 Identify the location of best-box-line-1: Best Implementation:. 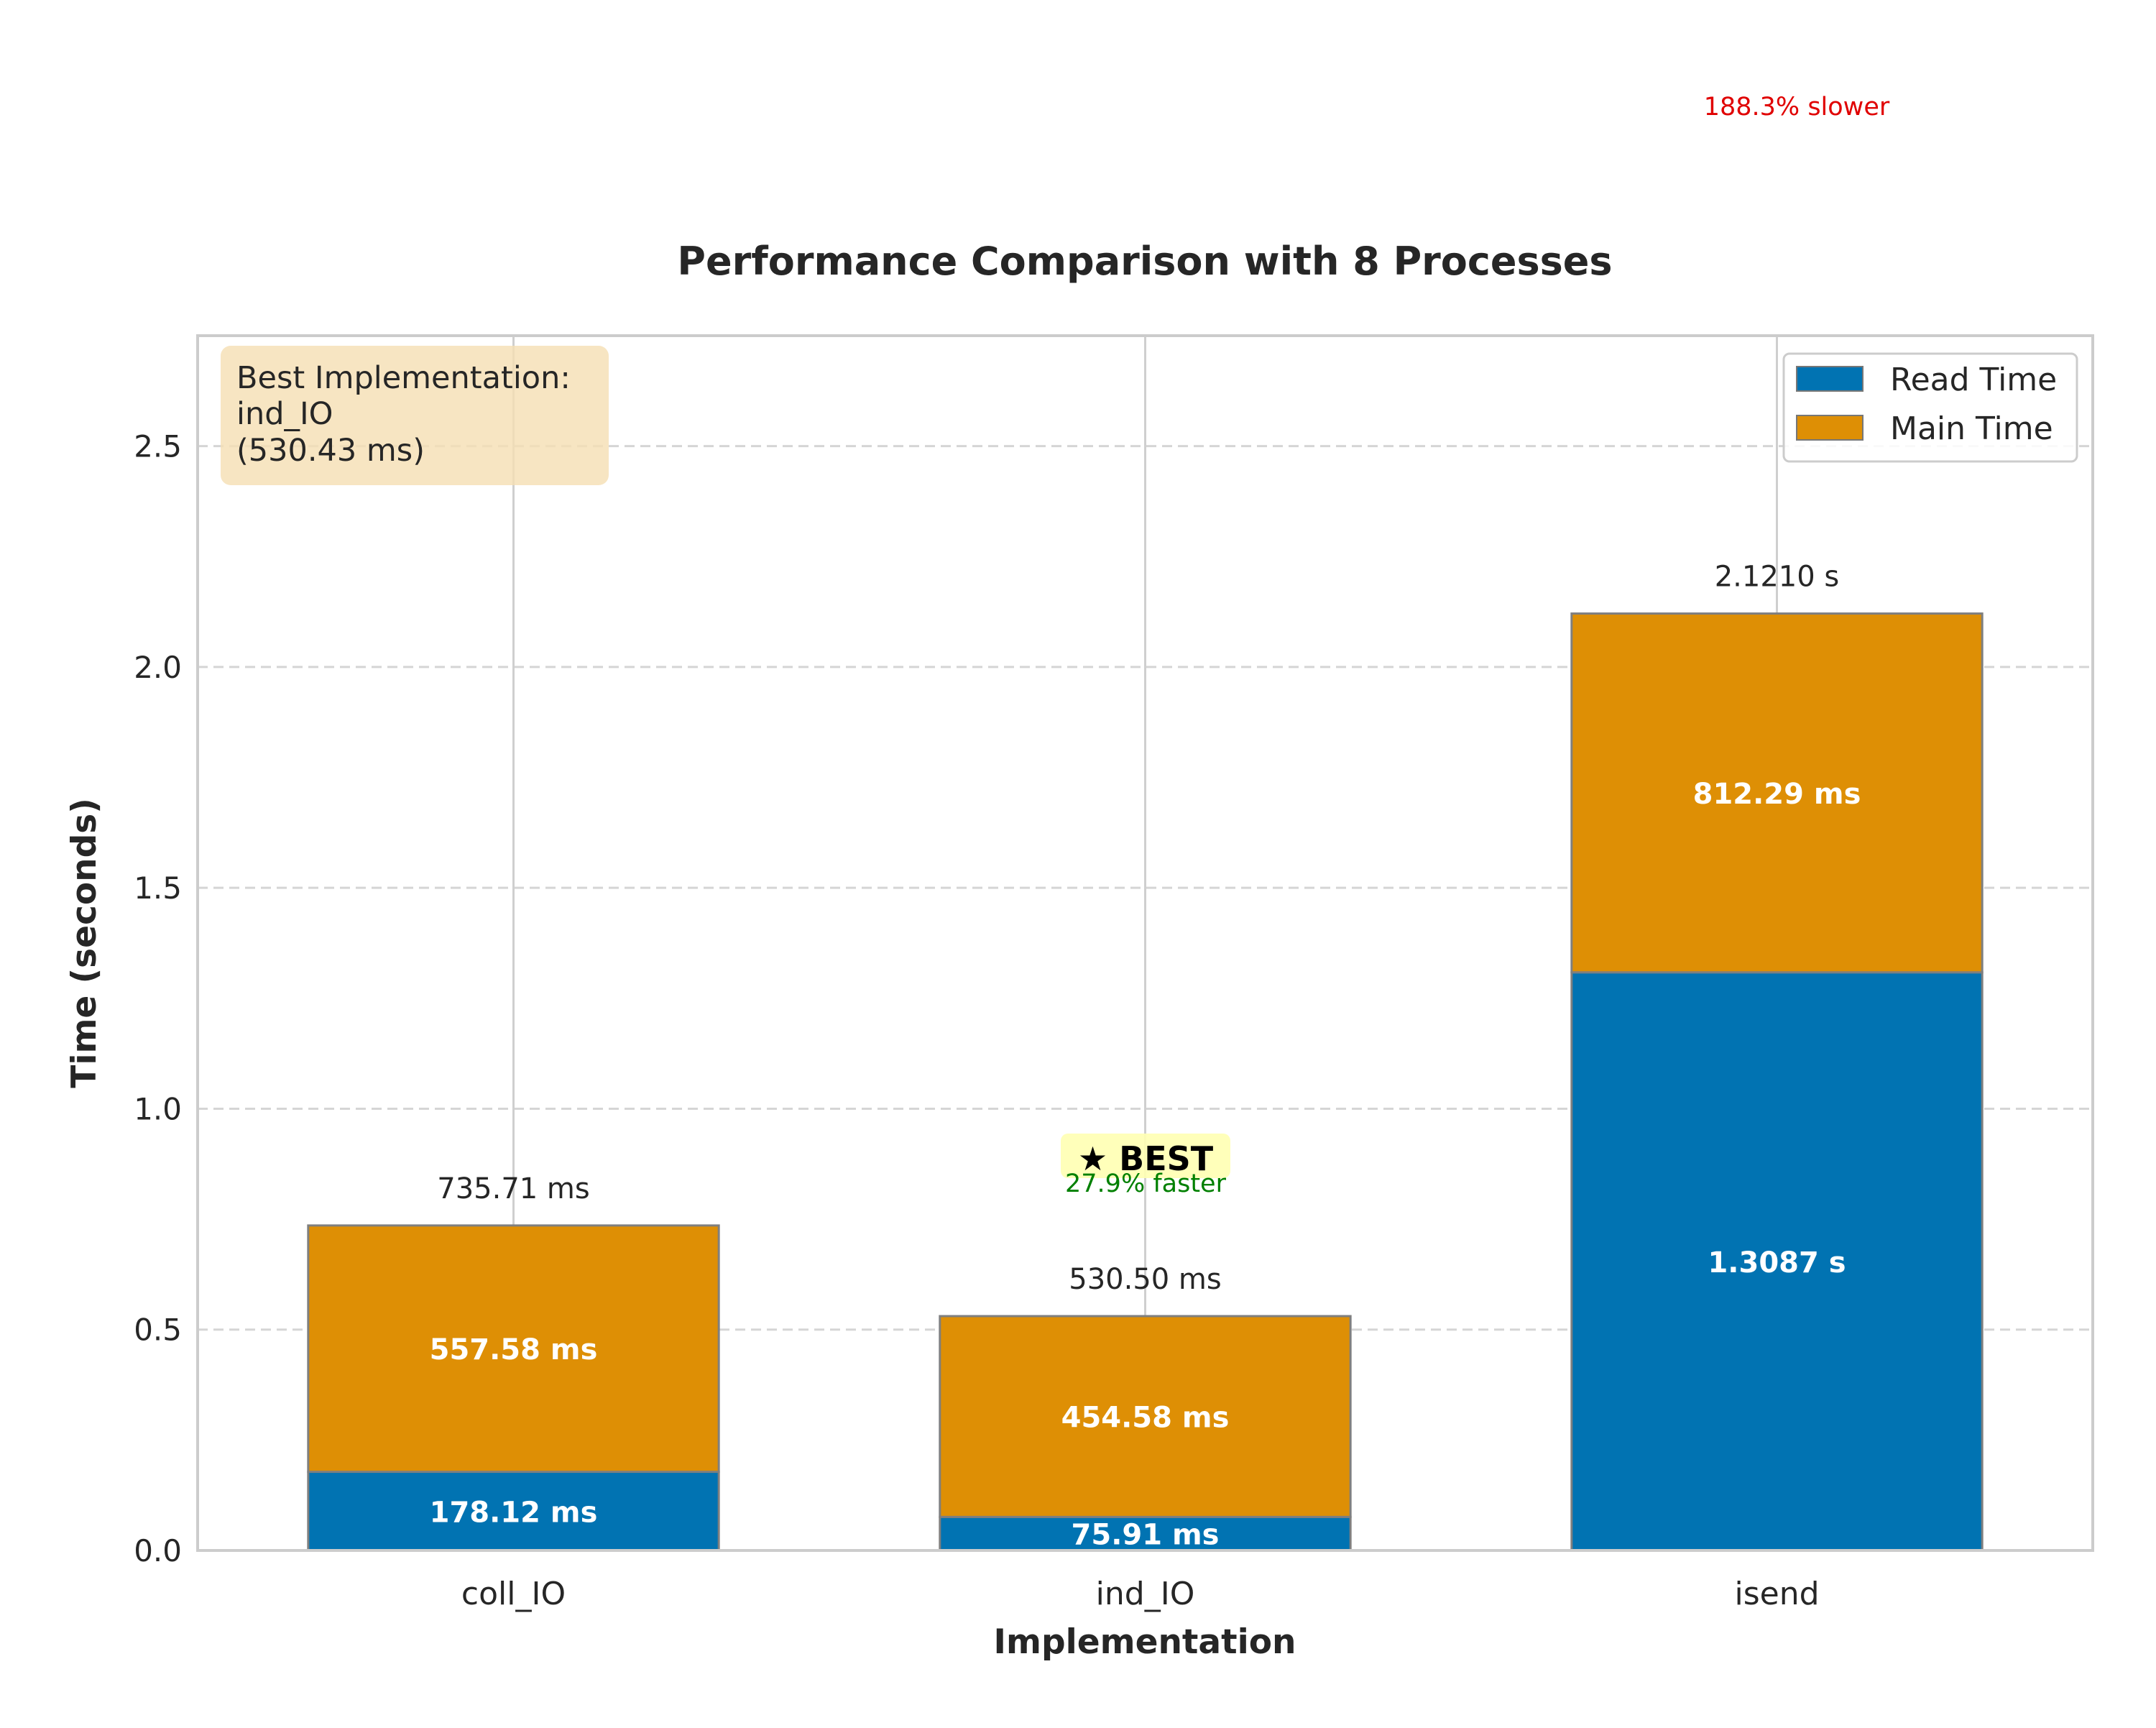
(404, 378).